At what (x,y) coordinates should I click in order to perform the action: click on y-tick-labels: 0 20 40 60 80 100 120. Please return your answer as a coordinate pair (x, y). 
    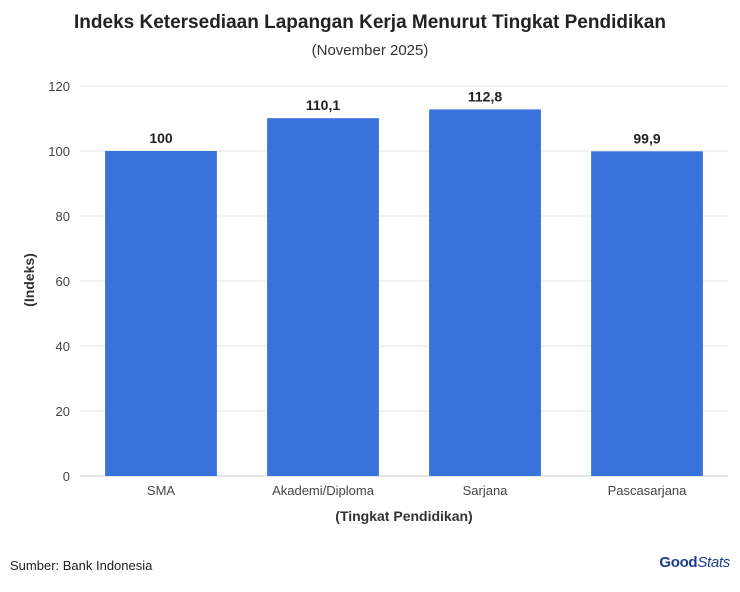
    Looking at the image, I should click on (59, 281).